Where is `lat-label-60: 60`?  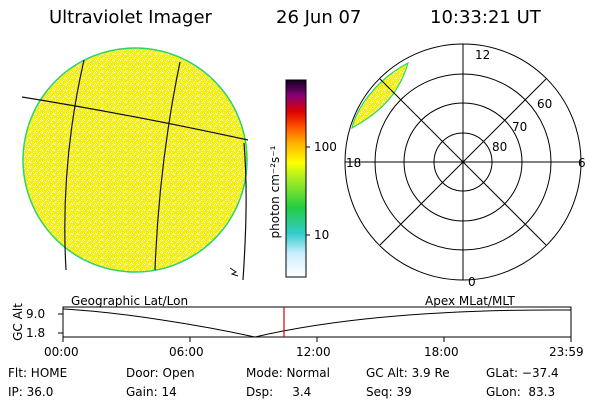
lat-label-60: 60 is located at coordinates (545, 104).